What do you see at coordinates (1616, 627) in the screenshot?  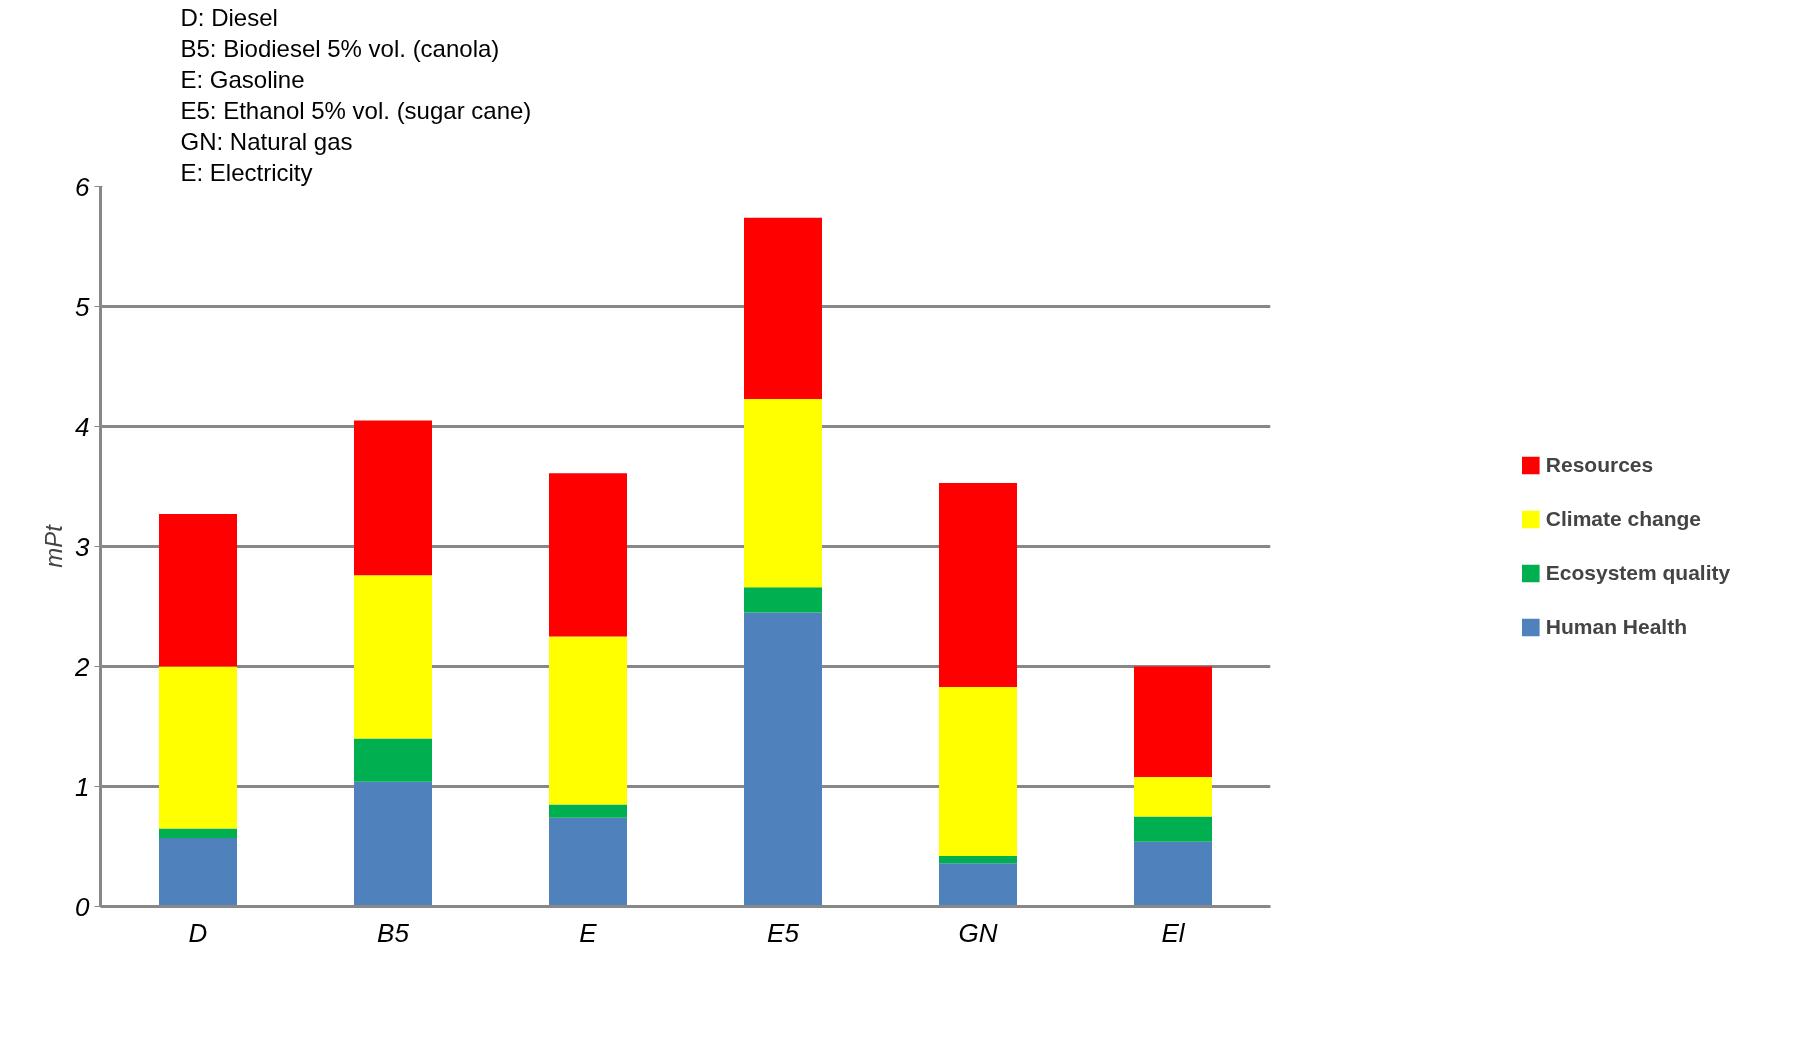 I see `legend-label: Human Health` at bounding box center [1616, 627].